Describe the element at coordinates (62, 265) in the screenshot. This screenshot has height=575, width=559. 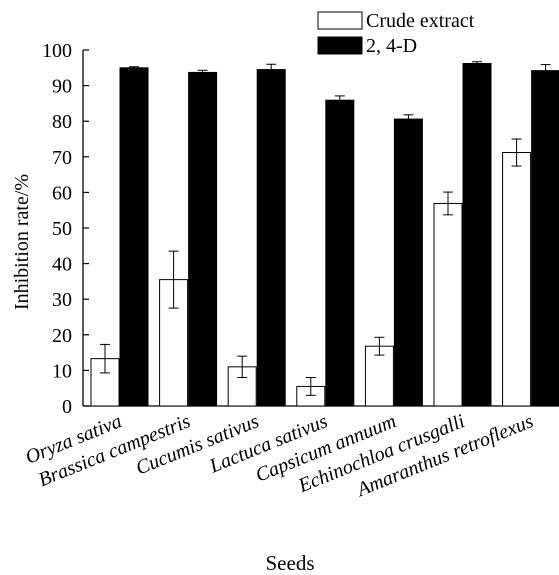
I see `y-tick-label: 40` at that location.